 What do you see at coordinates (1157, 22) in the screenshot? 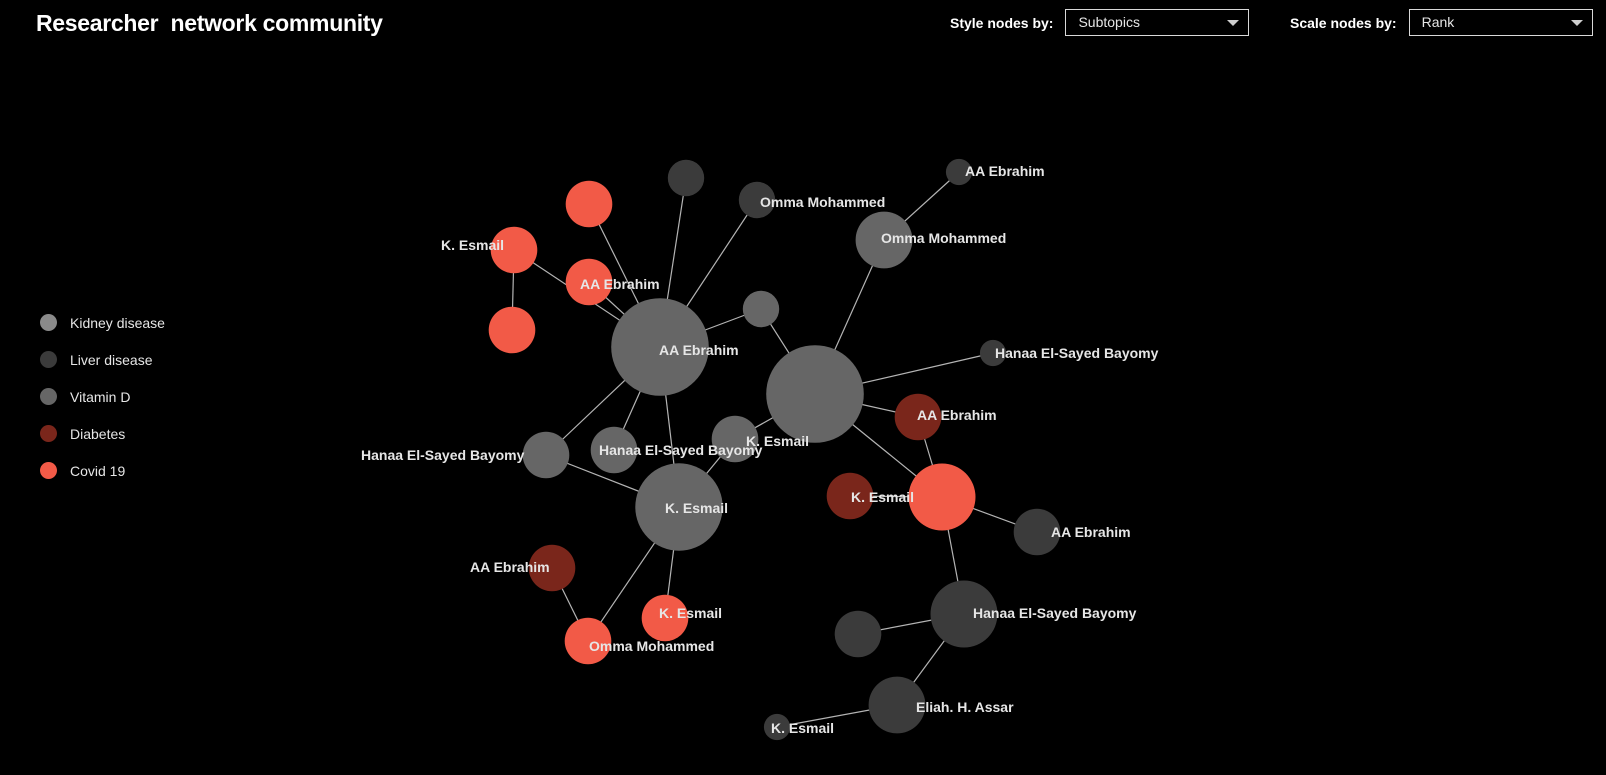
I see `style-nodes-select: Subtopics` at bounding box center [1157, 22].